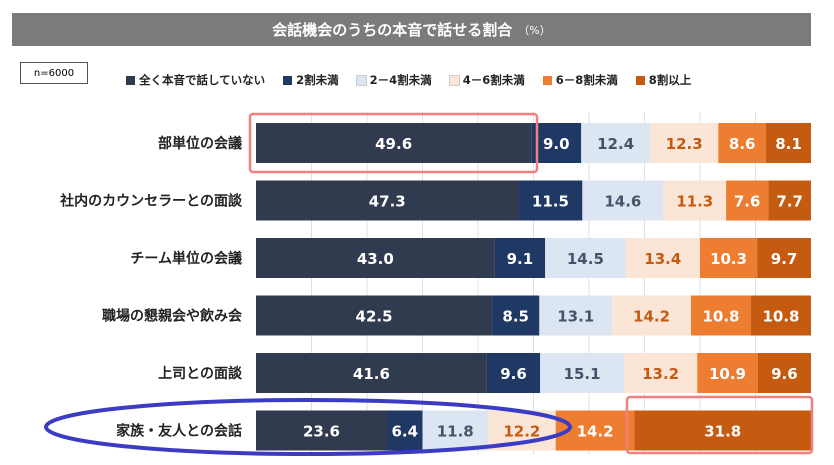 Image resolution: width=834 pixels, height=465 pixels. I want to click on data-label: 10.9, so click(727, 374).